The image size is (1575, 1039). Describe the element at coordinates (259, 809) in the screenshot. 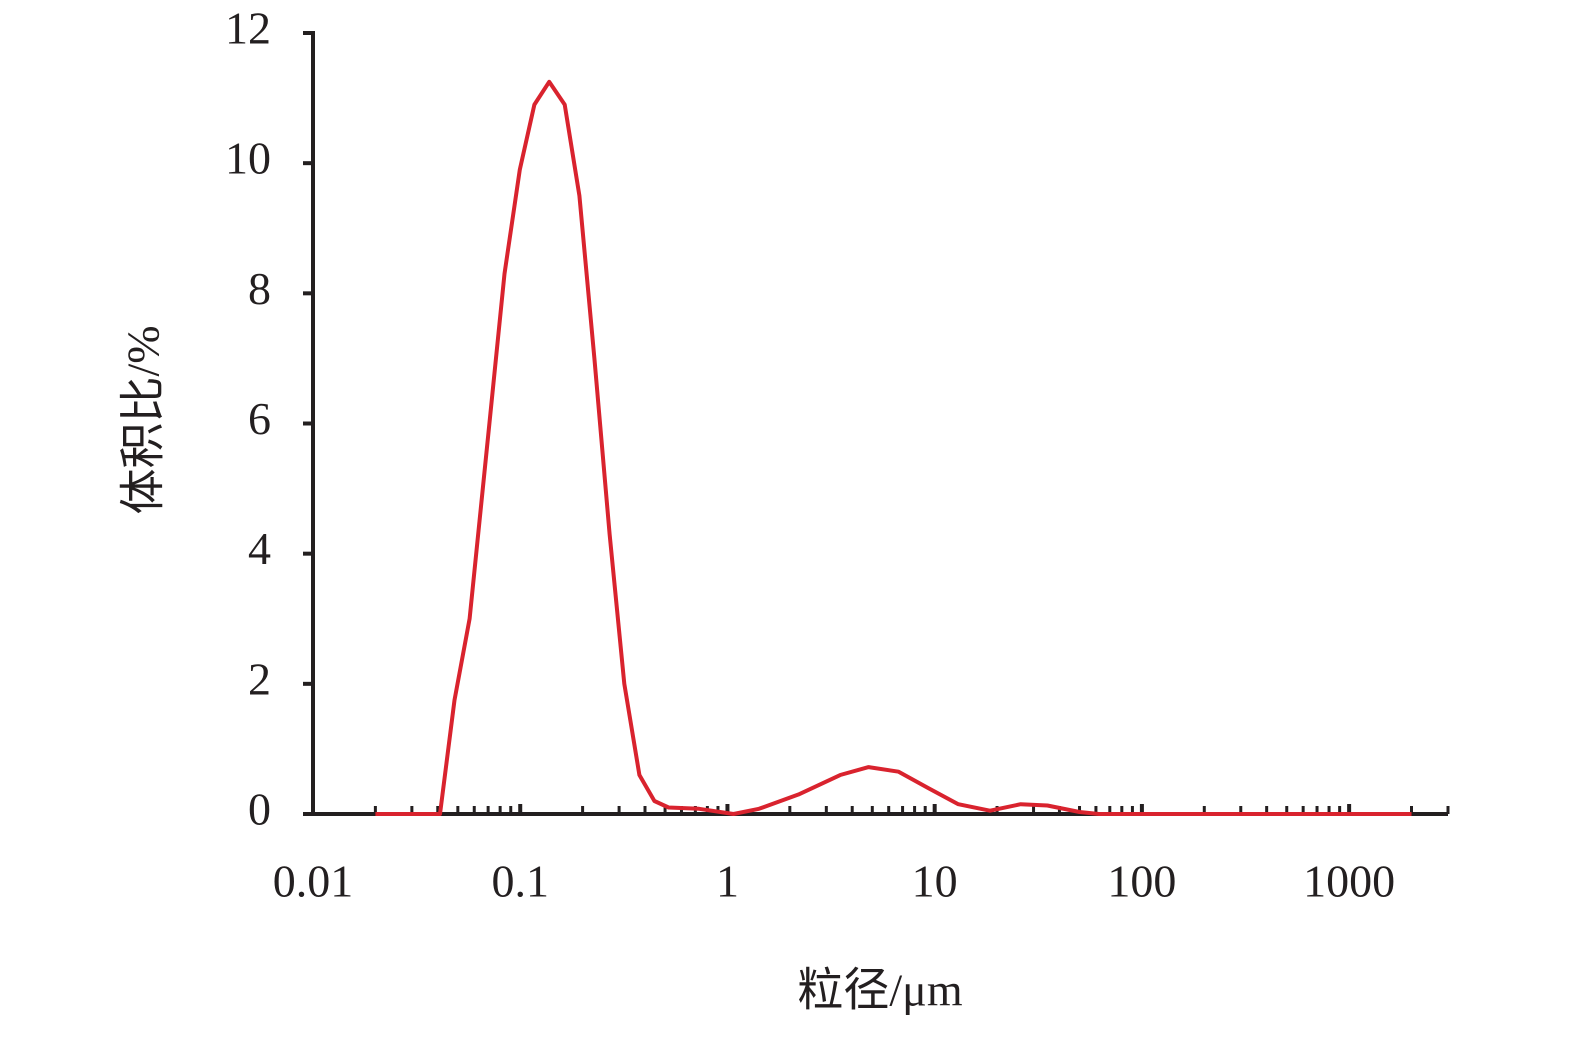

I see `y-tick-label: 0` at that location.